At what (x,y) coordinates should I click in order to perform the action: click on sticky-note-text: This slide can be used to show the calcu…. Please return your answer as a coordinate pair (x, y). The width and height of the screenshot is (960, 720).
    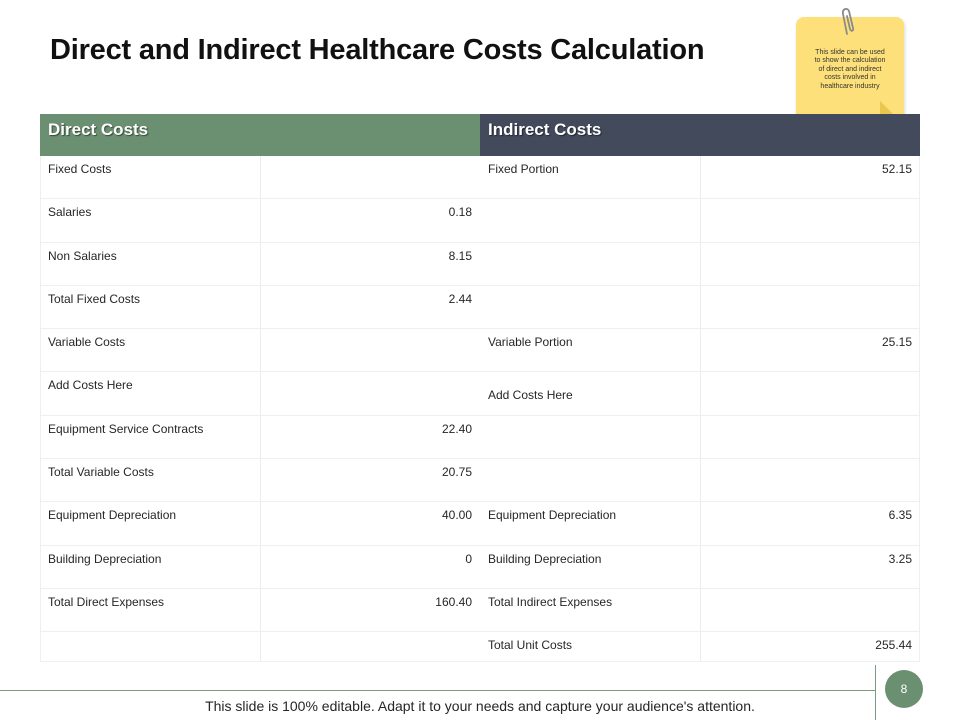
    Looking at the image, I should click on (850, 69).